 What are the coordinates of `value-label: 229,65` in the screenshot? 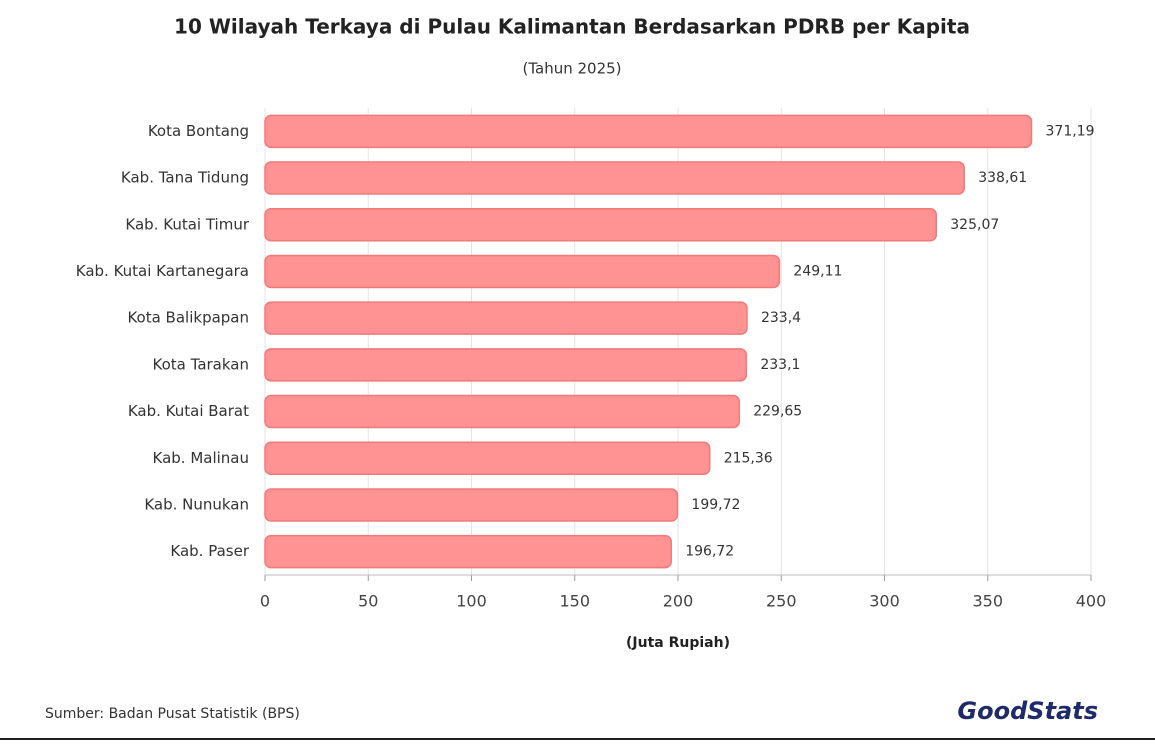 It's located at (777, 412).